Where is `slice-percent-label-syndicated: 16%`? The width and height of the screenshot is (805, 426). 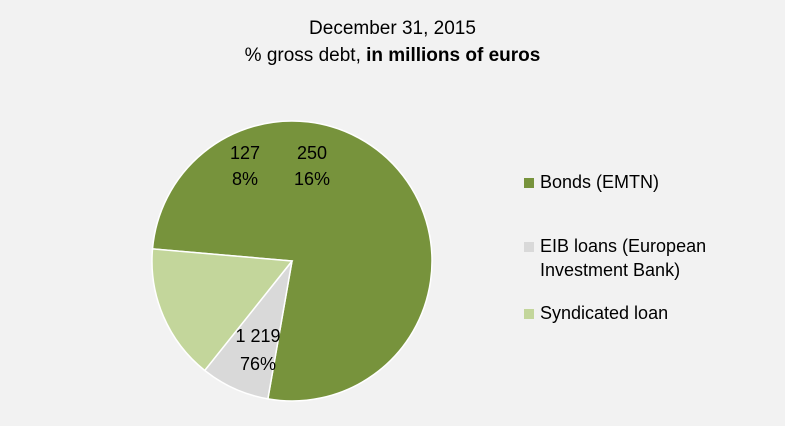 slice-percent-label-syndicated: 16% is located at coordinates (312, 179).